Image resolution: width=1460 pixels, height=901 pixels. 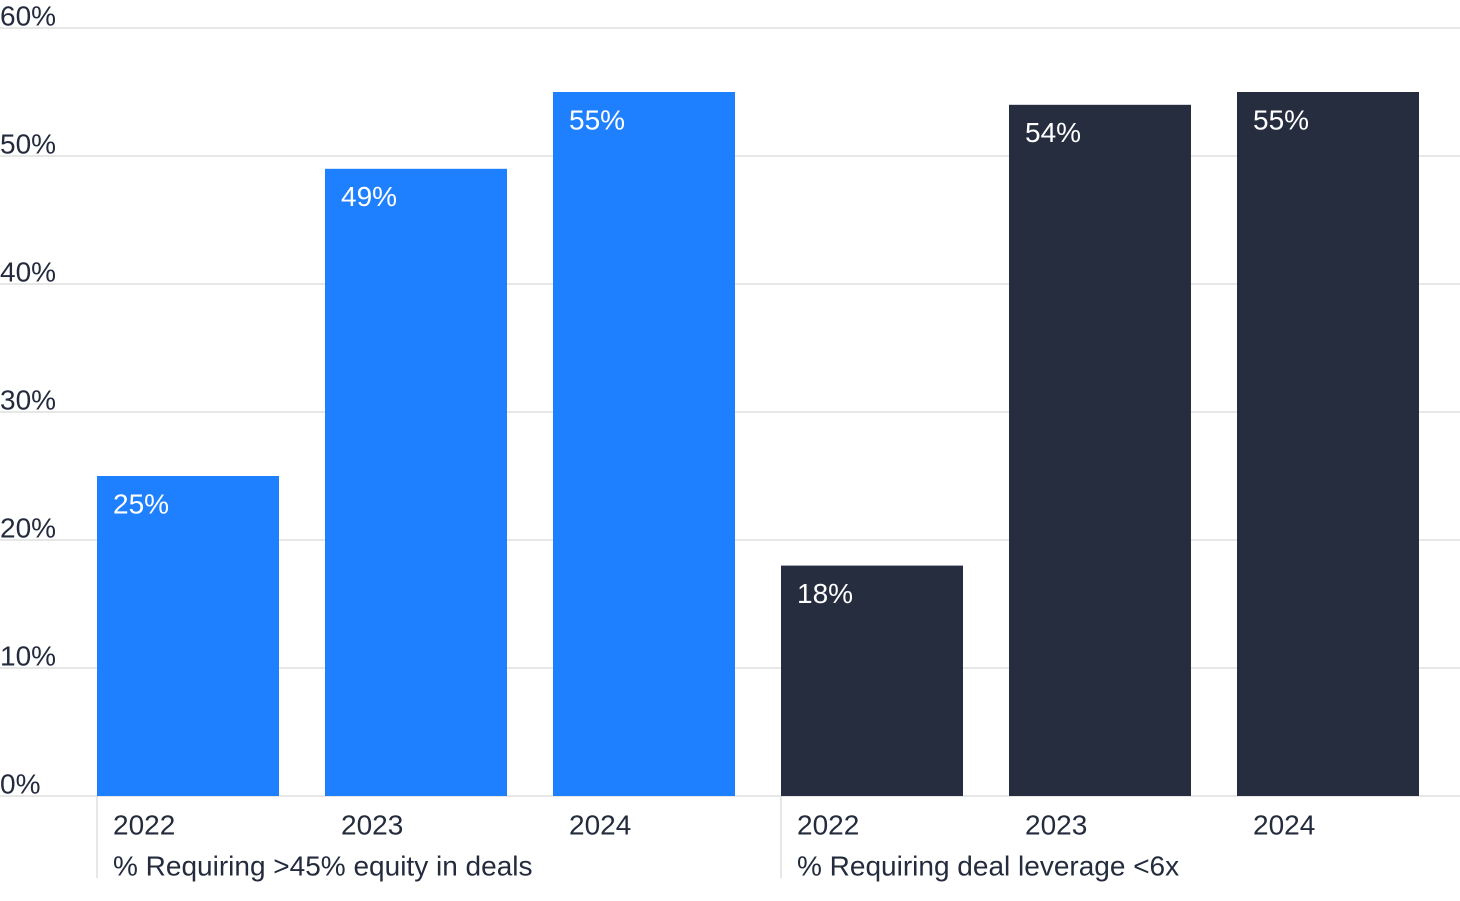 I want to click on y-tick-label: 10%, so click(x=28, y=655).